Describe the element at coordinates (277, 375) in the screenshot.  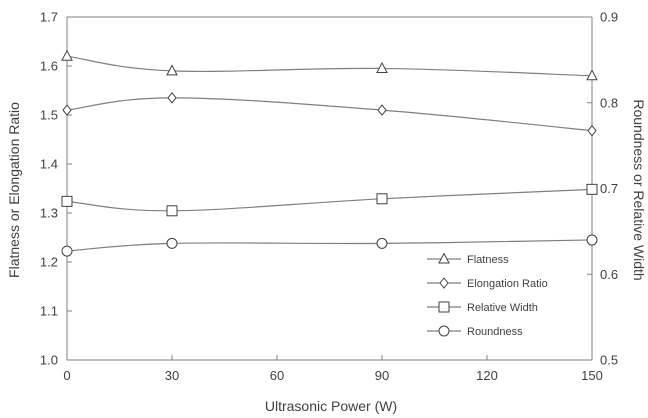
I see `x-tick-label: 60` at that location.